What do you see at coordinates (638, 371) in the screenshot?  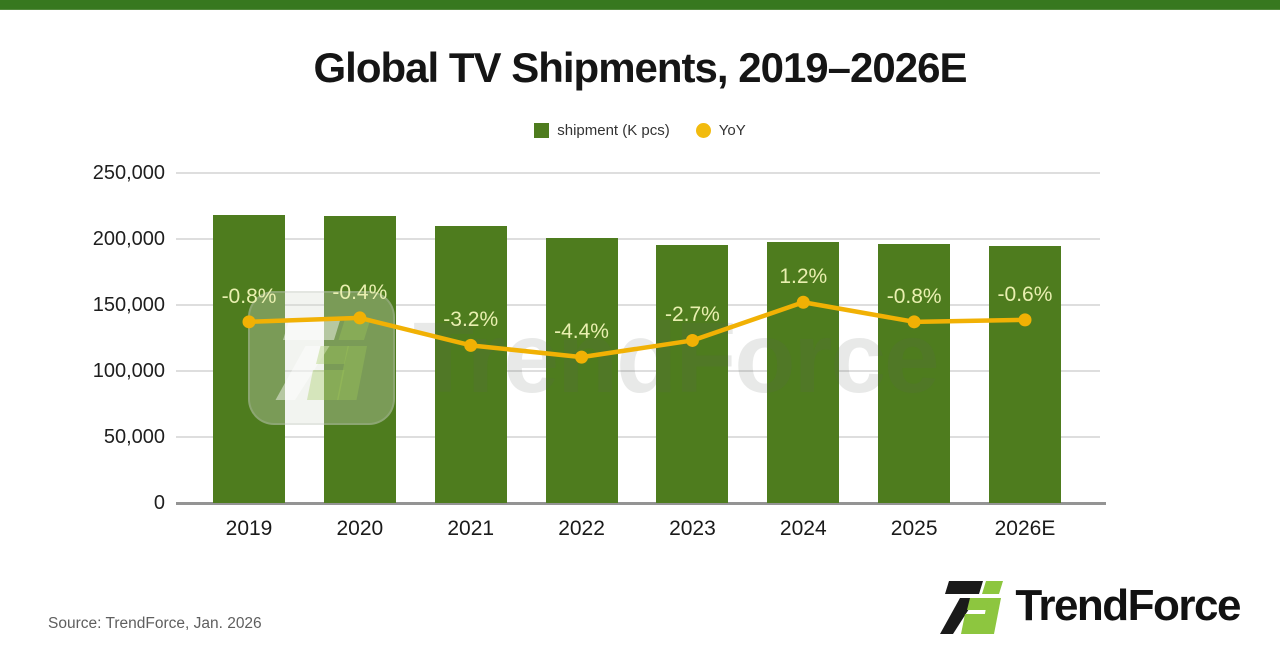 I see `gridline-100,000` at bounding box center [638, 371].